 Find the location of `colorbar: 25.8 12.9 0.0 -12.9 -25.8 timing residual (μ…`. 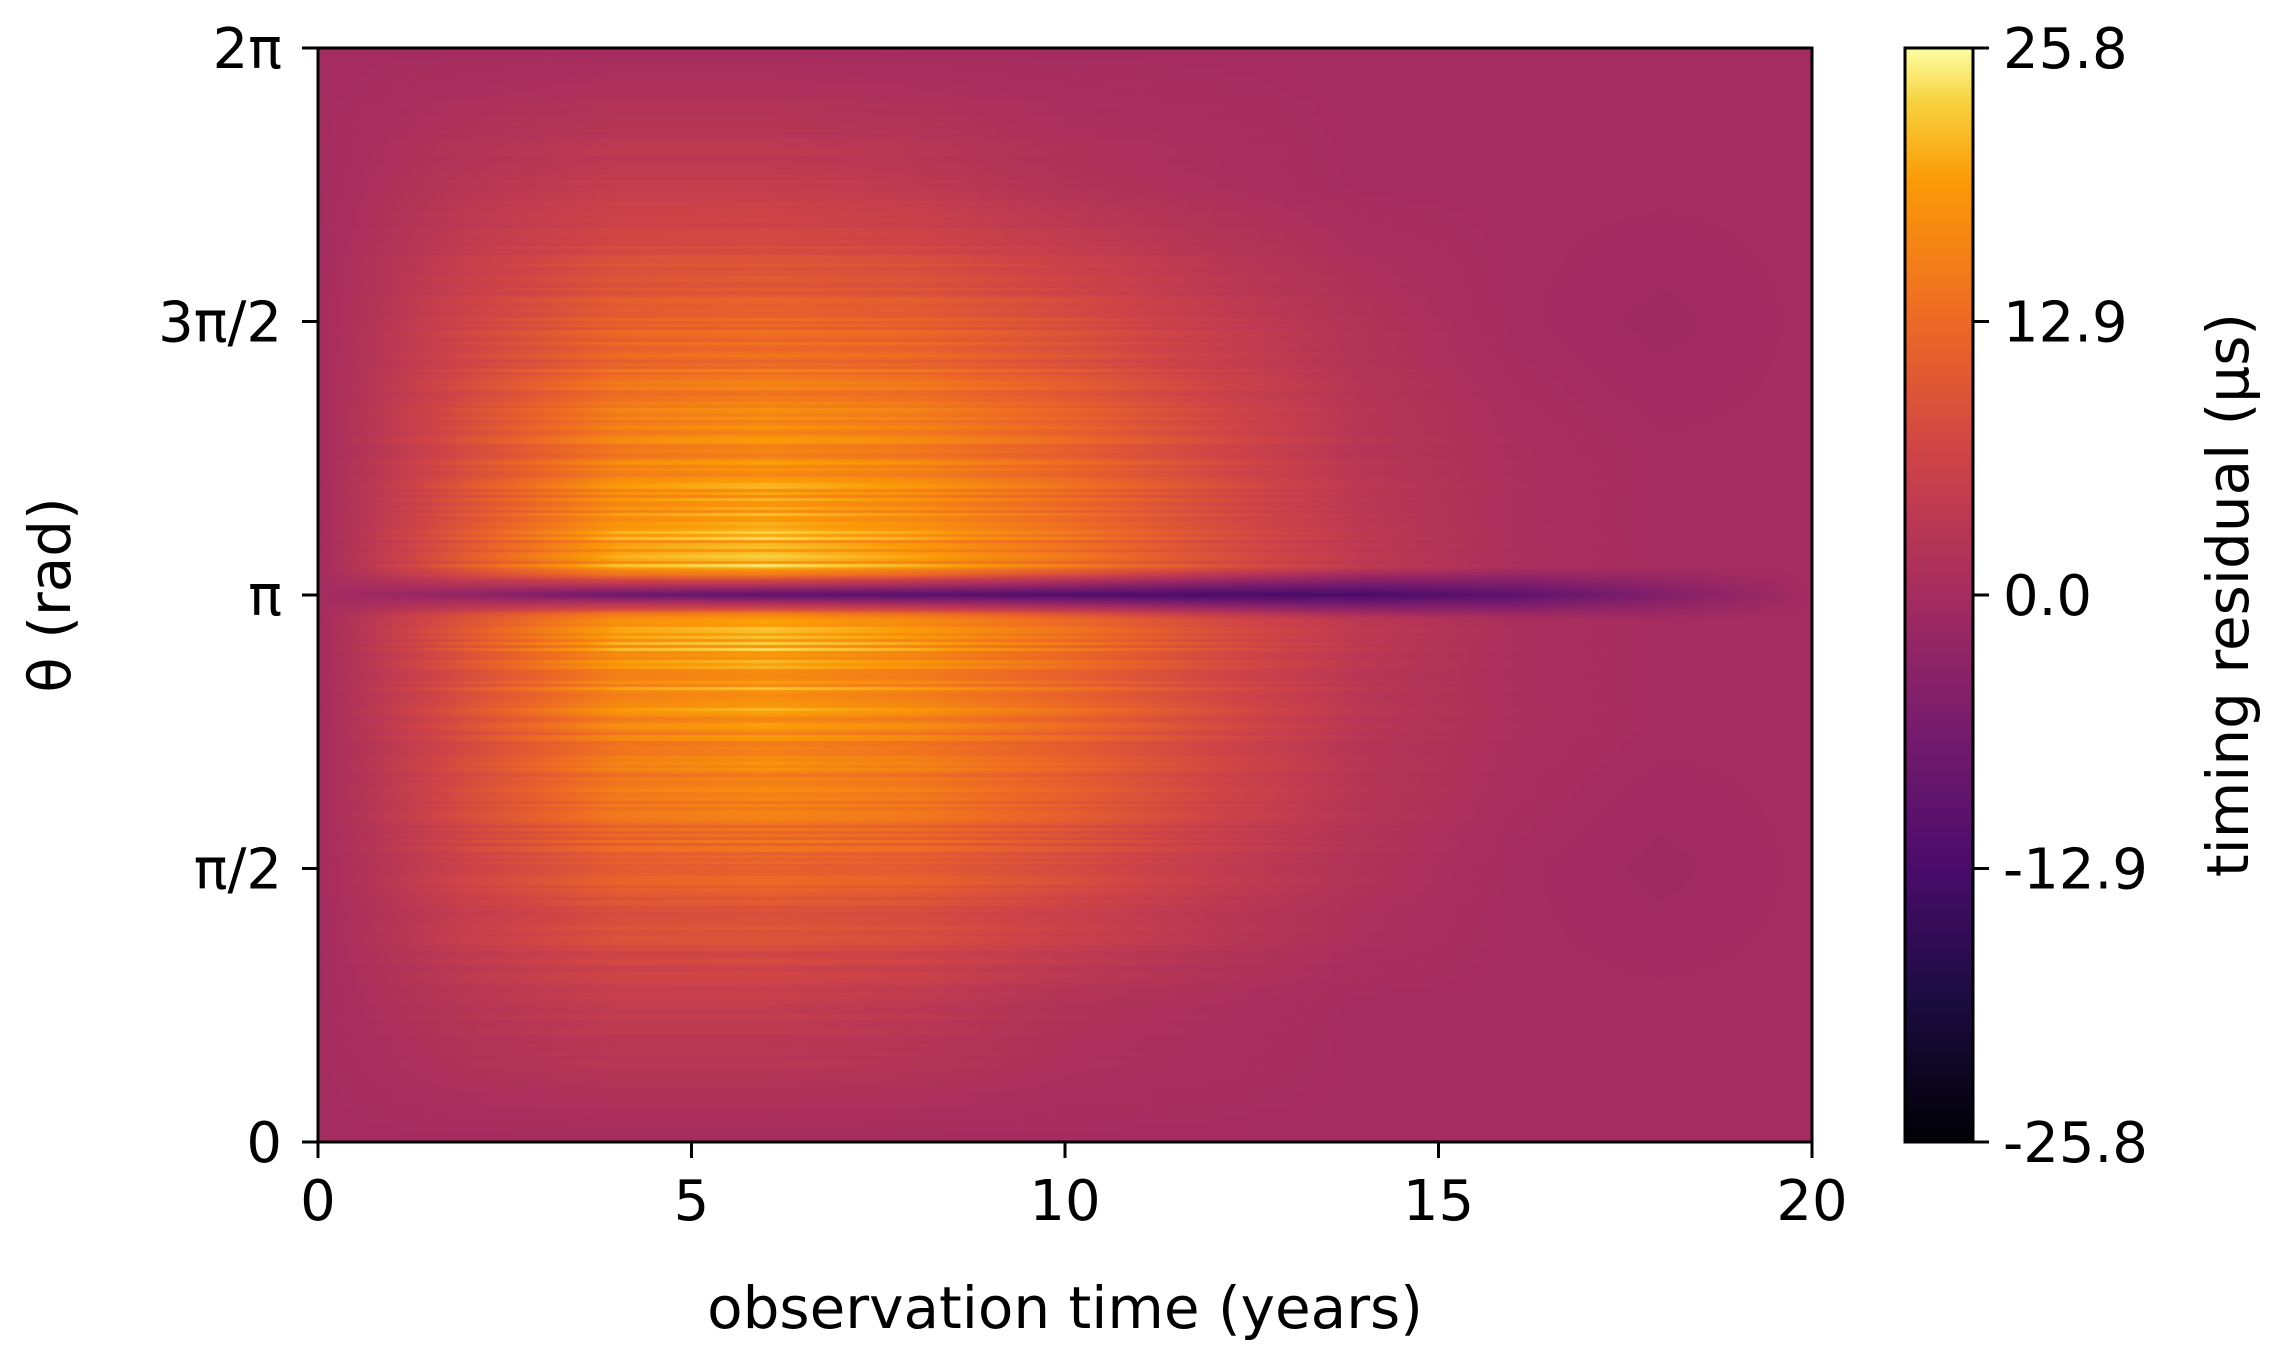

colorbar: 25.8 12.9 0.0 -12.9 -25.8 timing residual (μ… is located at coordinates (2082, 596).